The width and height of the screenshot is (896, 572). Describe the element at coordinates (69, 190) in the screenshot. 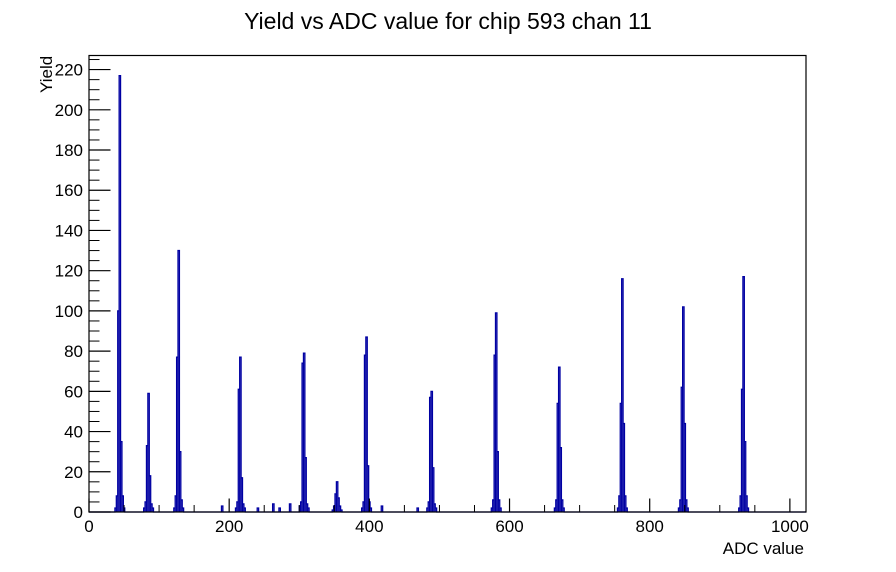

I see `y-tick-label: 160` at that location.